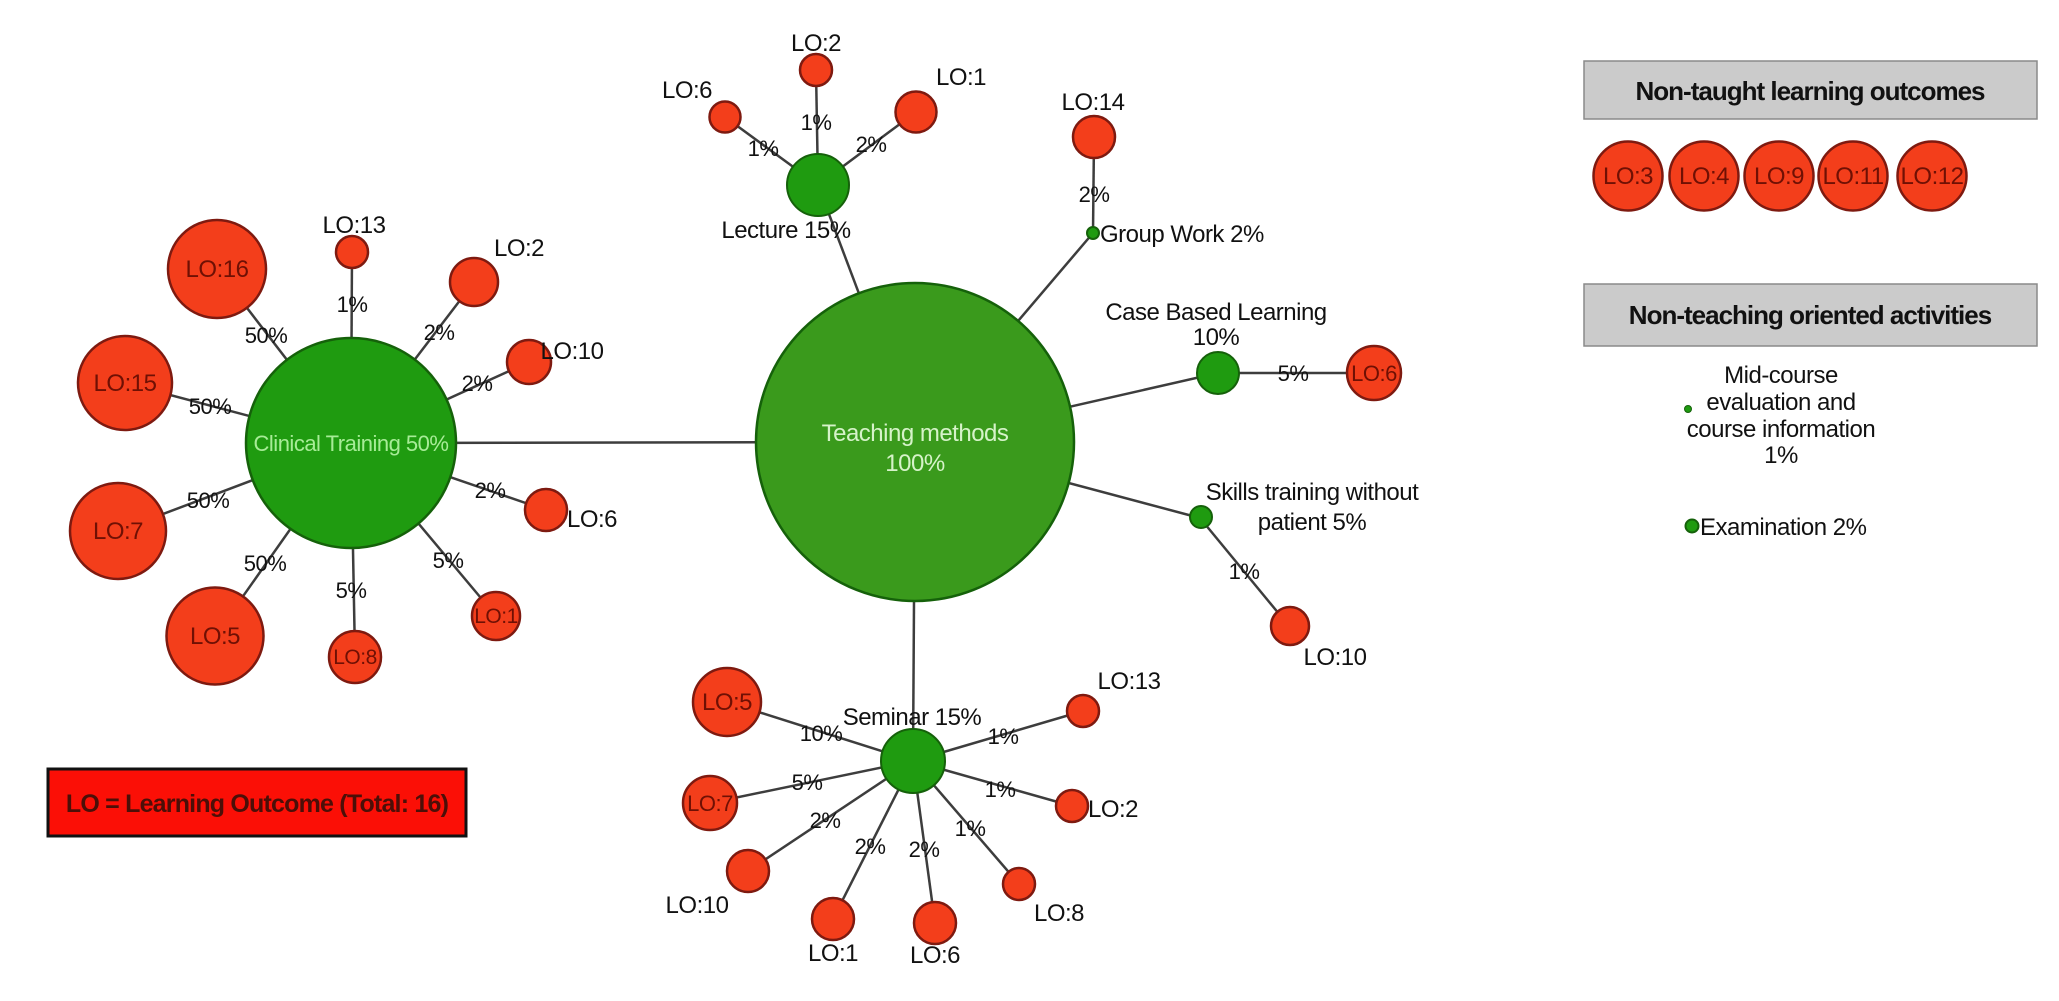 The width and height of the screenshot is (2059, 1001). I want to click on svg-text: Seminar 15%, so click(912, 717).